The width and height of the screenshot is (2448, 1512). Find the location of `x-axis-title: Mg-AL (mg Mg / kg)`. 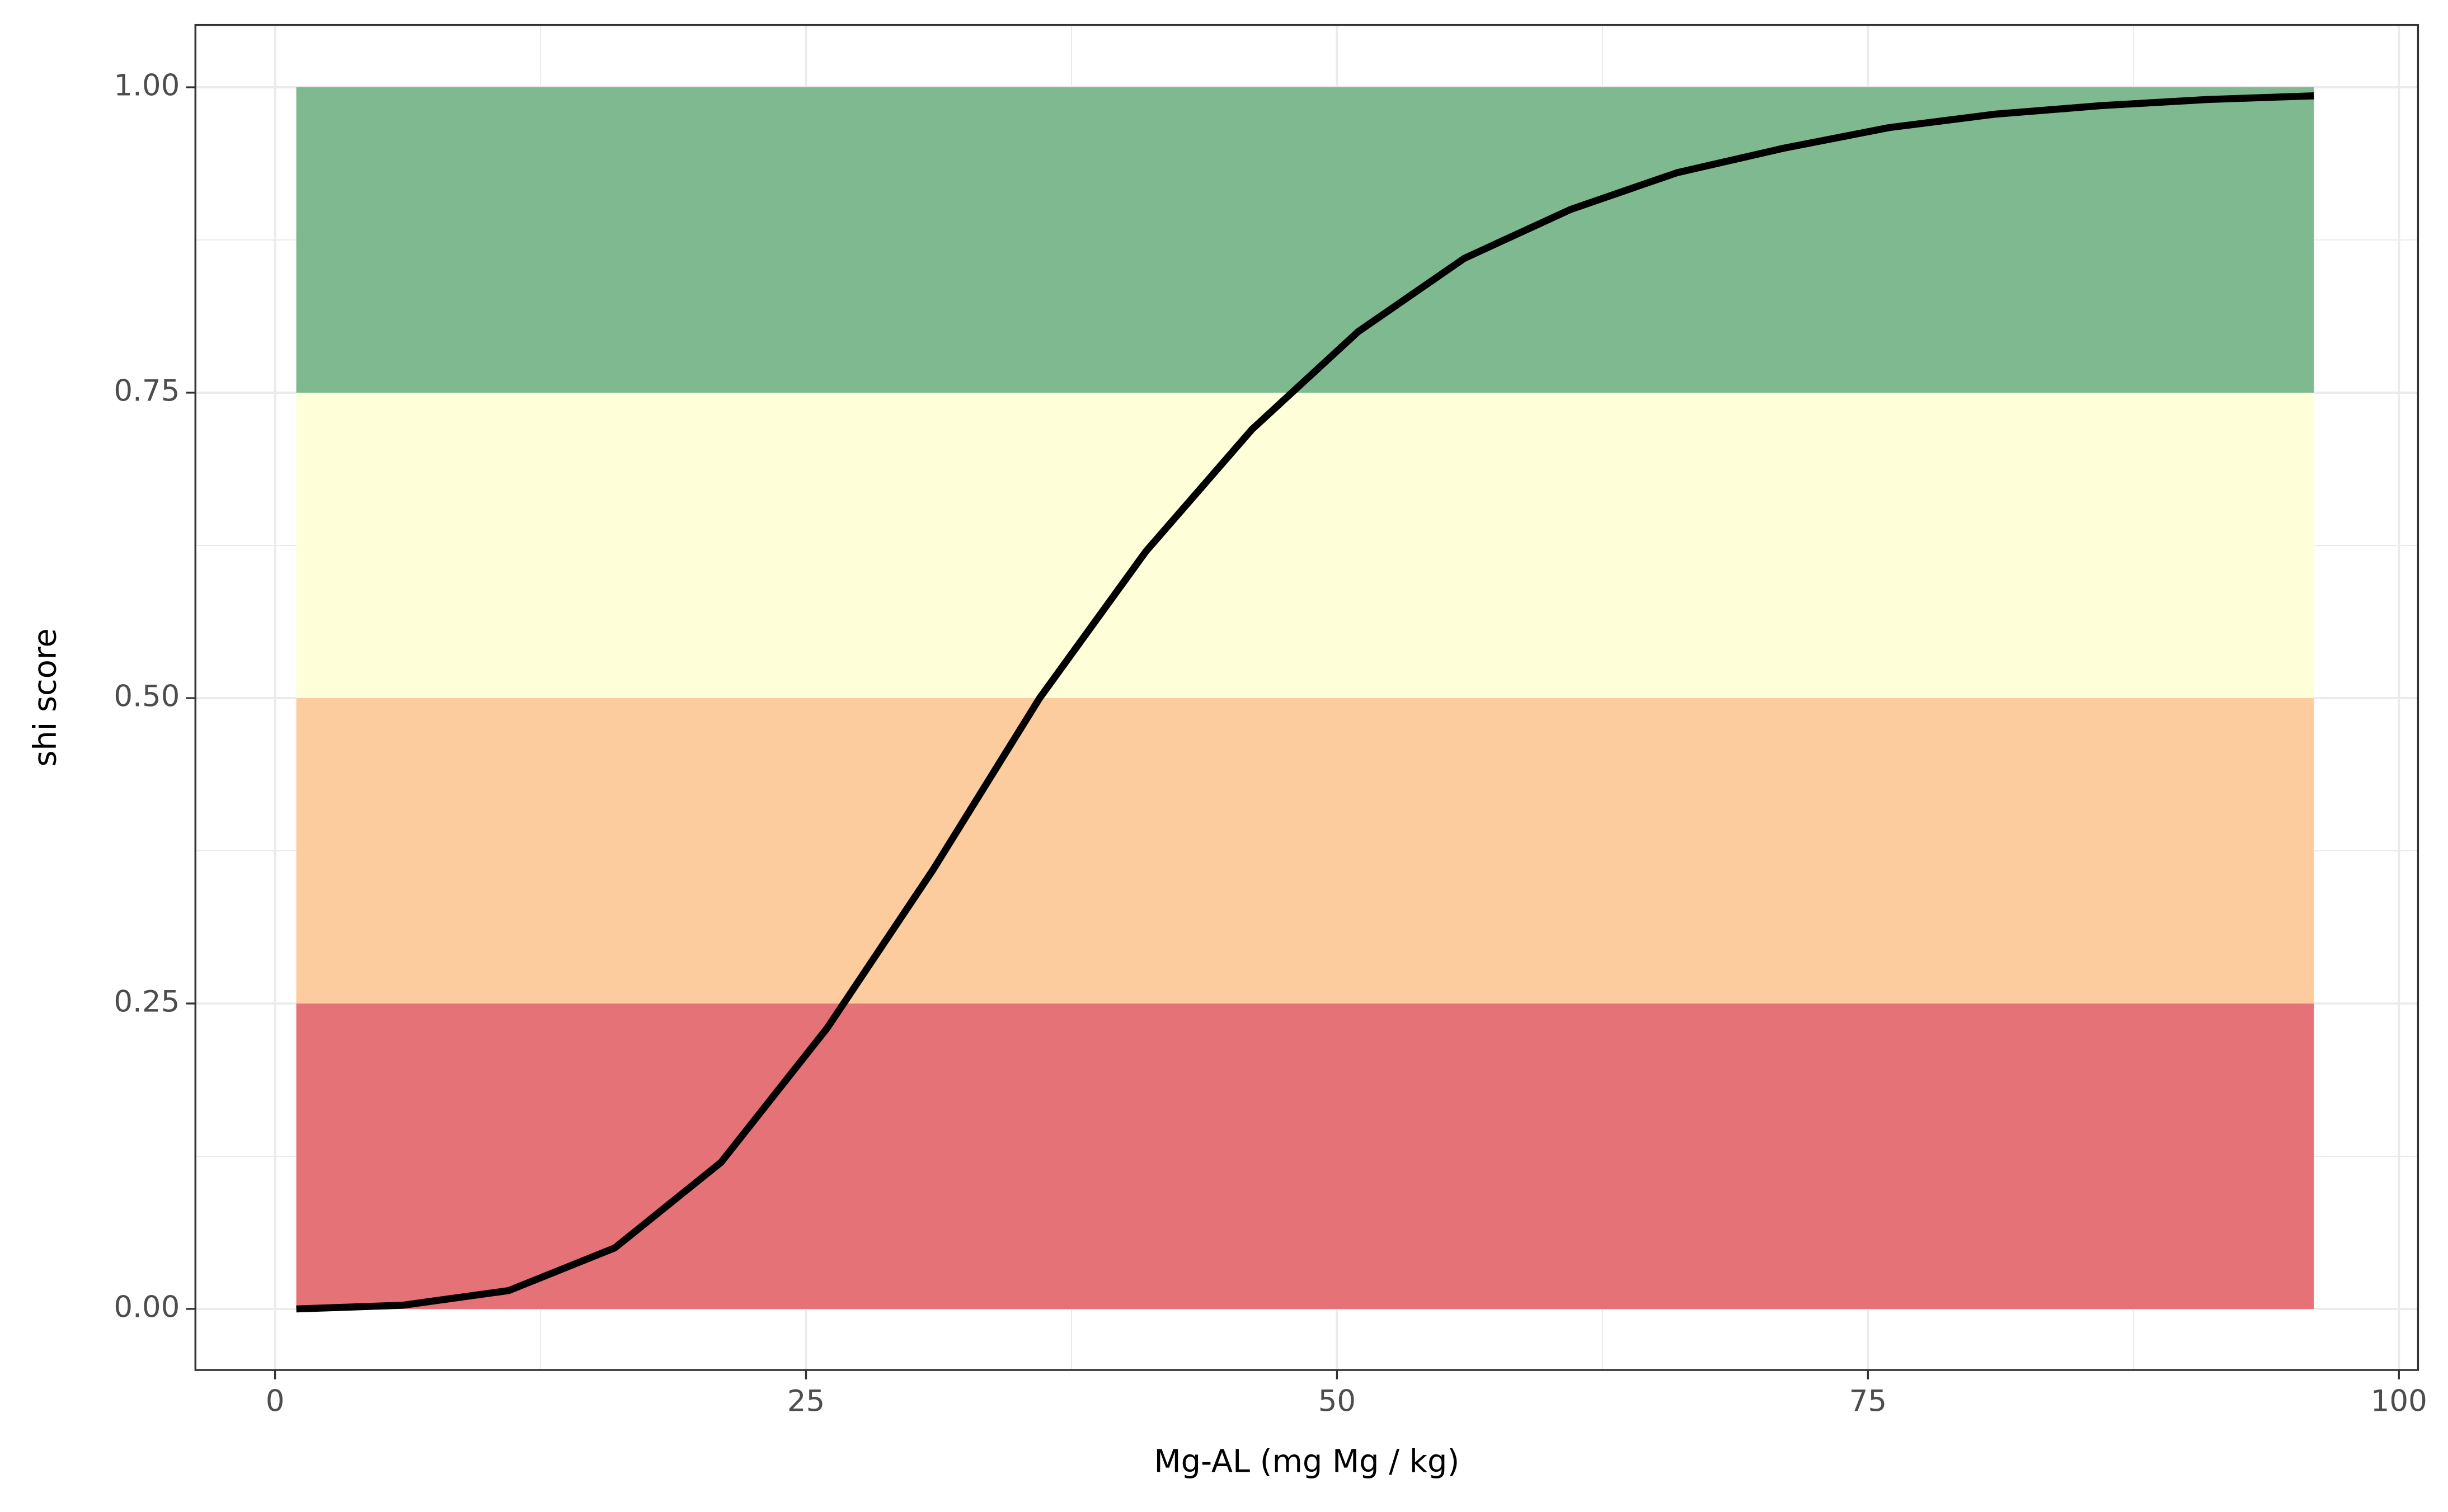

x-axis-title: Mg-AL (mg Mg / kg) is located at coordinates (1306, 1462).